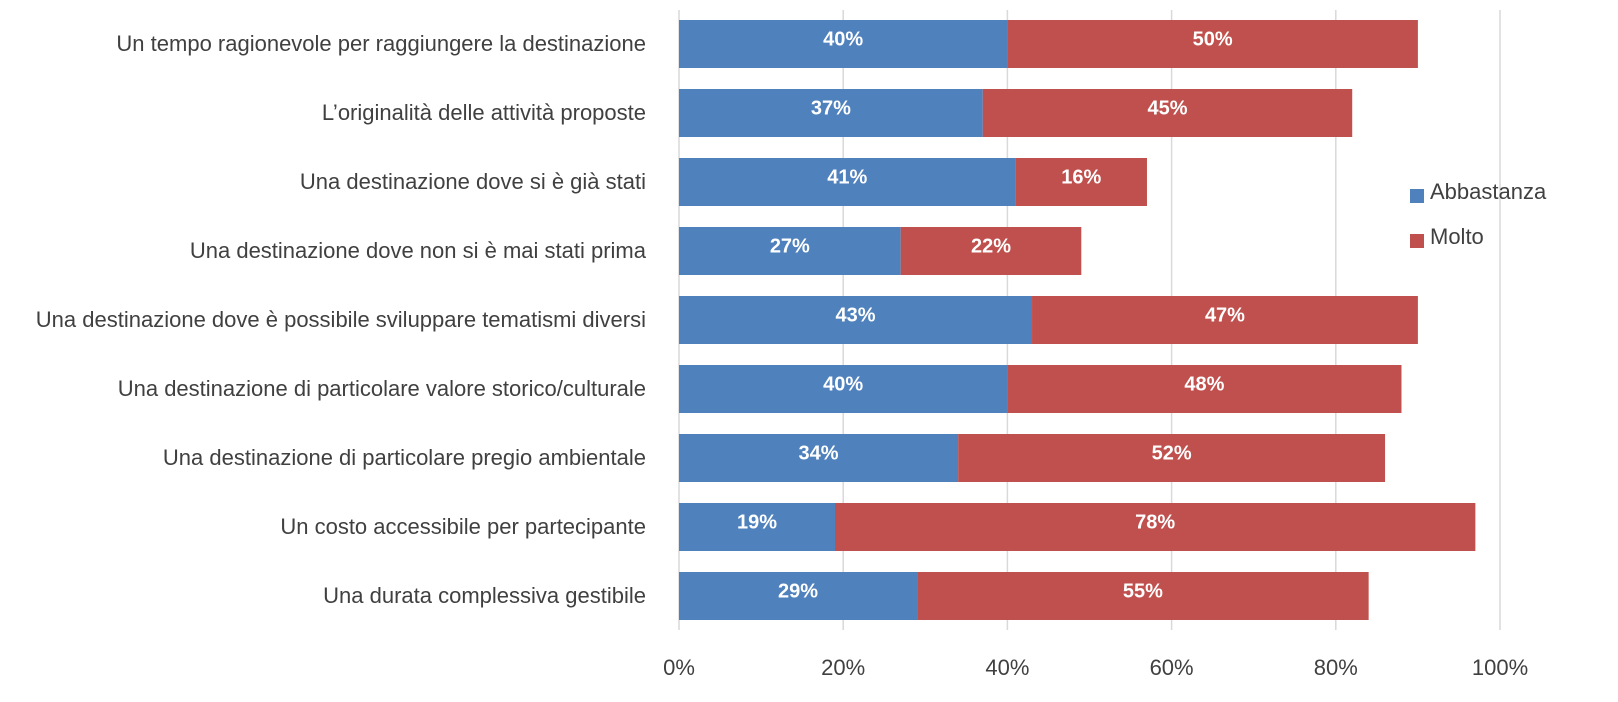 The height and width of the screenshot is (702, 1618). I want to click on x-tick-label: 100%, so click(1500, 667).